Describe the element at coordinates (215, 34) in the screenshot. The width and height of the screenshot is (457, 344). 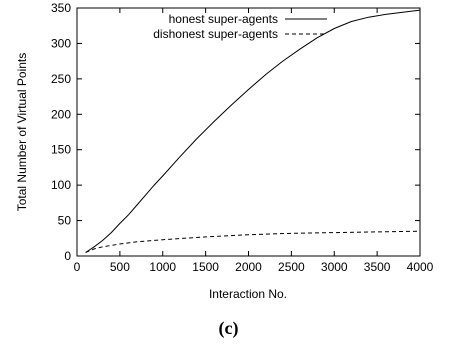
I see `legend-label: dishonest super-agents` at that location.